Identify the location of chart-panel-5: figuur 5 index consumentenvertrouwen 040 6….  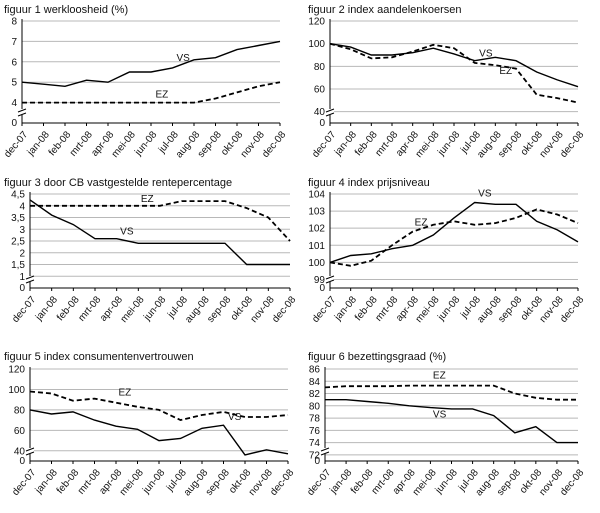
(150, 424).